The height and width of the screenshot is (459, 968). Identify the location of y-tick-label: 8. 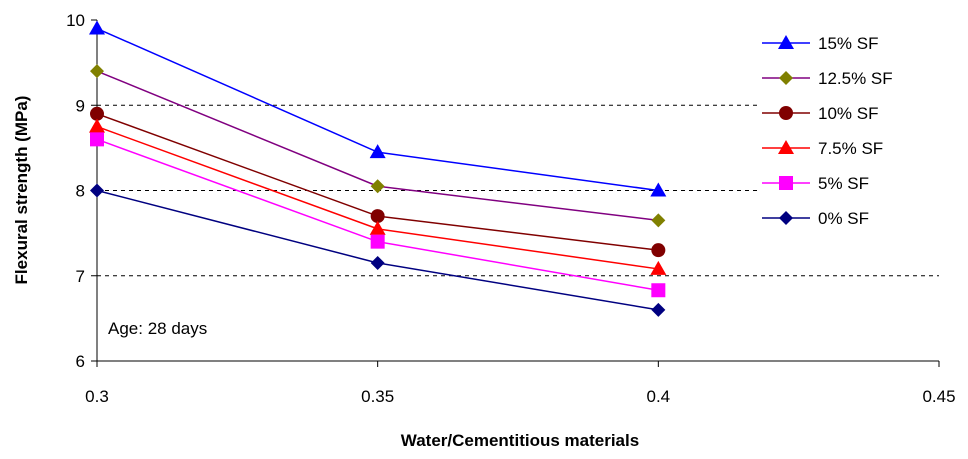
(80, 191).